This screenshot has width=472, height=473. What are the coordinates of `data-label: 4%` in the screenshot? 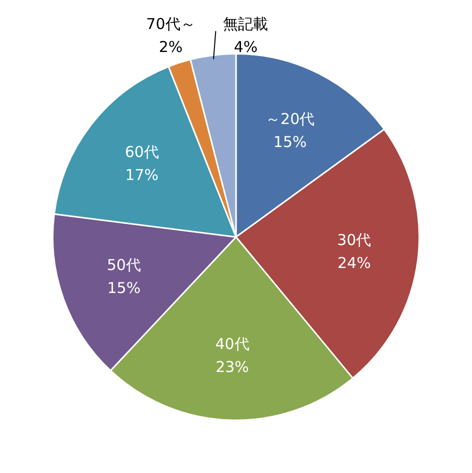 It's located at (246, 47).